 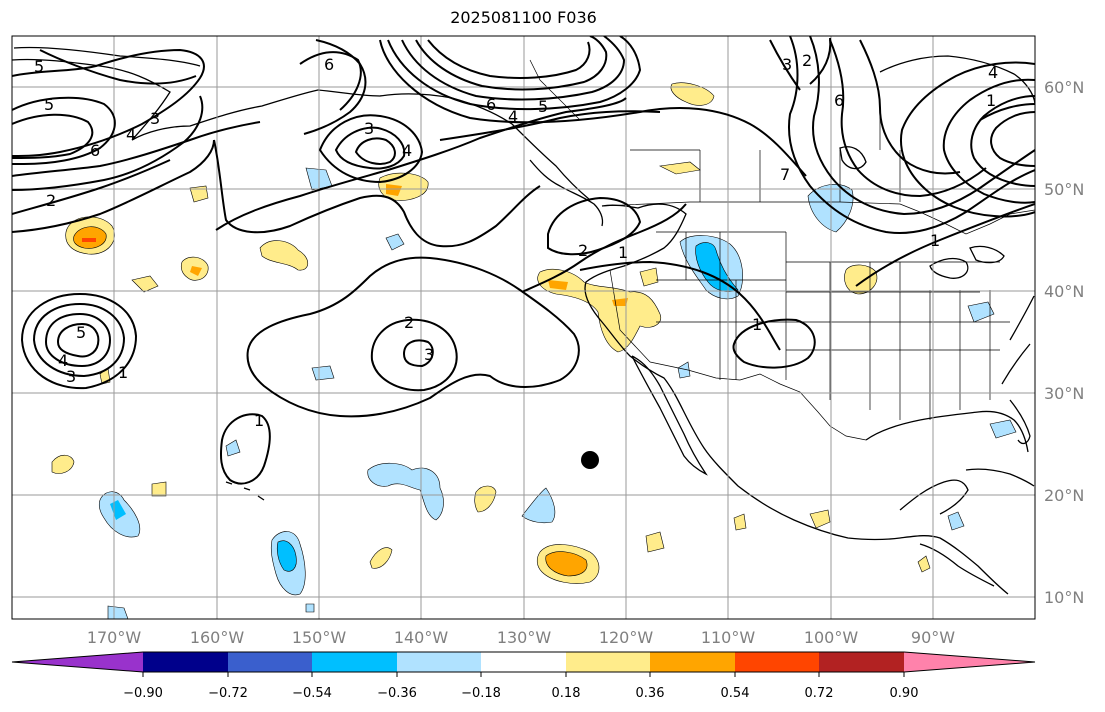 What do you see at coordinates (904, 693) in the screenshot?
I see `colorbar-tick-label: 0.90` at bounding box center [904, 693].